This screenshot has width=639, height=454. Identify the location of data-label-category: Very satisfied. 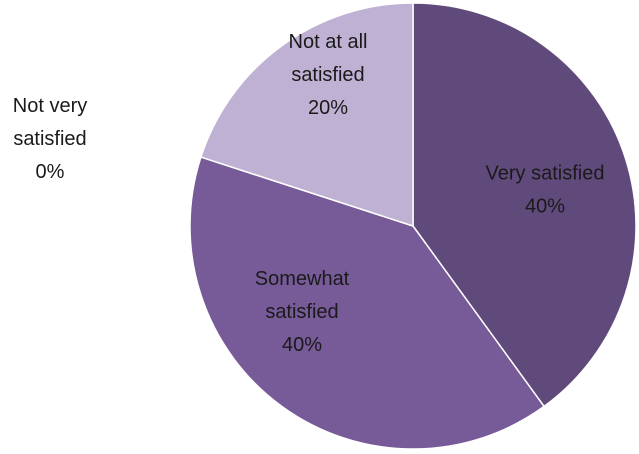
(545, 174).